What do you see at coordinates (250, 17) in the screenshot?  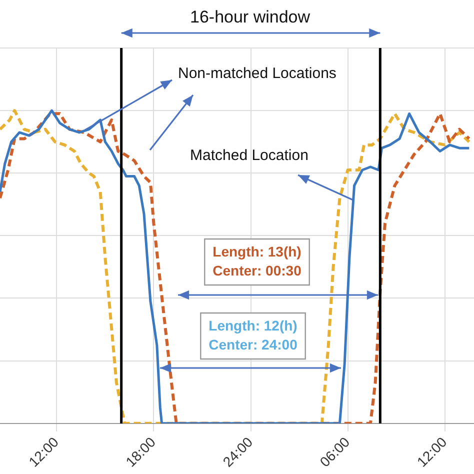 I see `text: 16-hour window` at bounding box center [250, 17].